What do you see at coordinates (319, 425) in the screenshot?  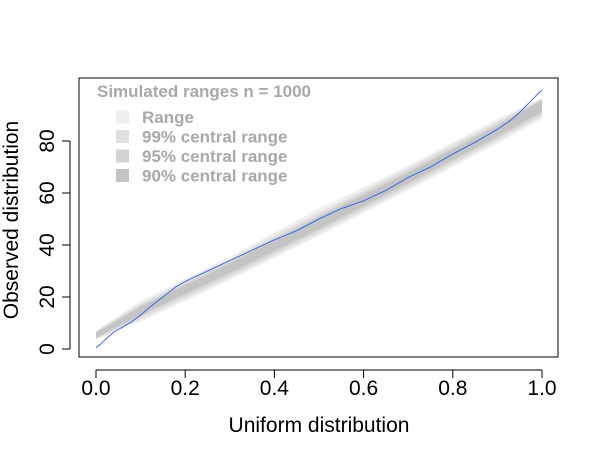 I see `x-axis-title: Uniform distribution` at bounding box center [319, 425].